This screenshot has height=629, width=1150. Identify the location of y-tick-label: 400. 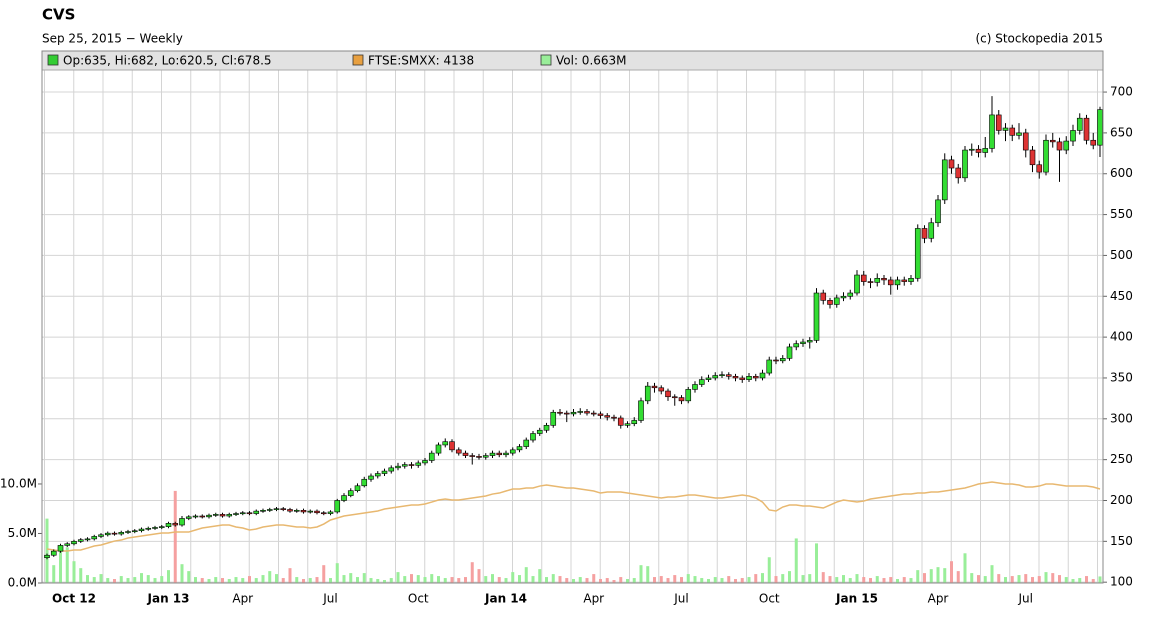
(1121, 337).